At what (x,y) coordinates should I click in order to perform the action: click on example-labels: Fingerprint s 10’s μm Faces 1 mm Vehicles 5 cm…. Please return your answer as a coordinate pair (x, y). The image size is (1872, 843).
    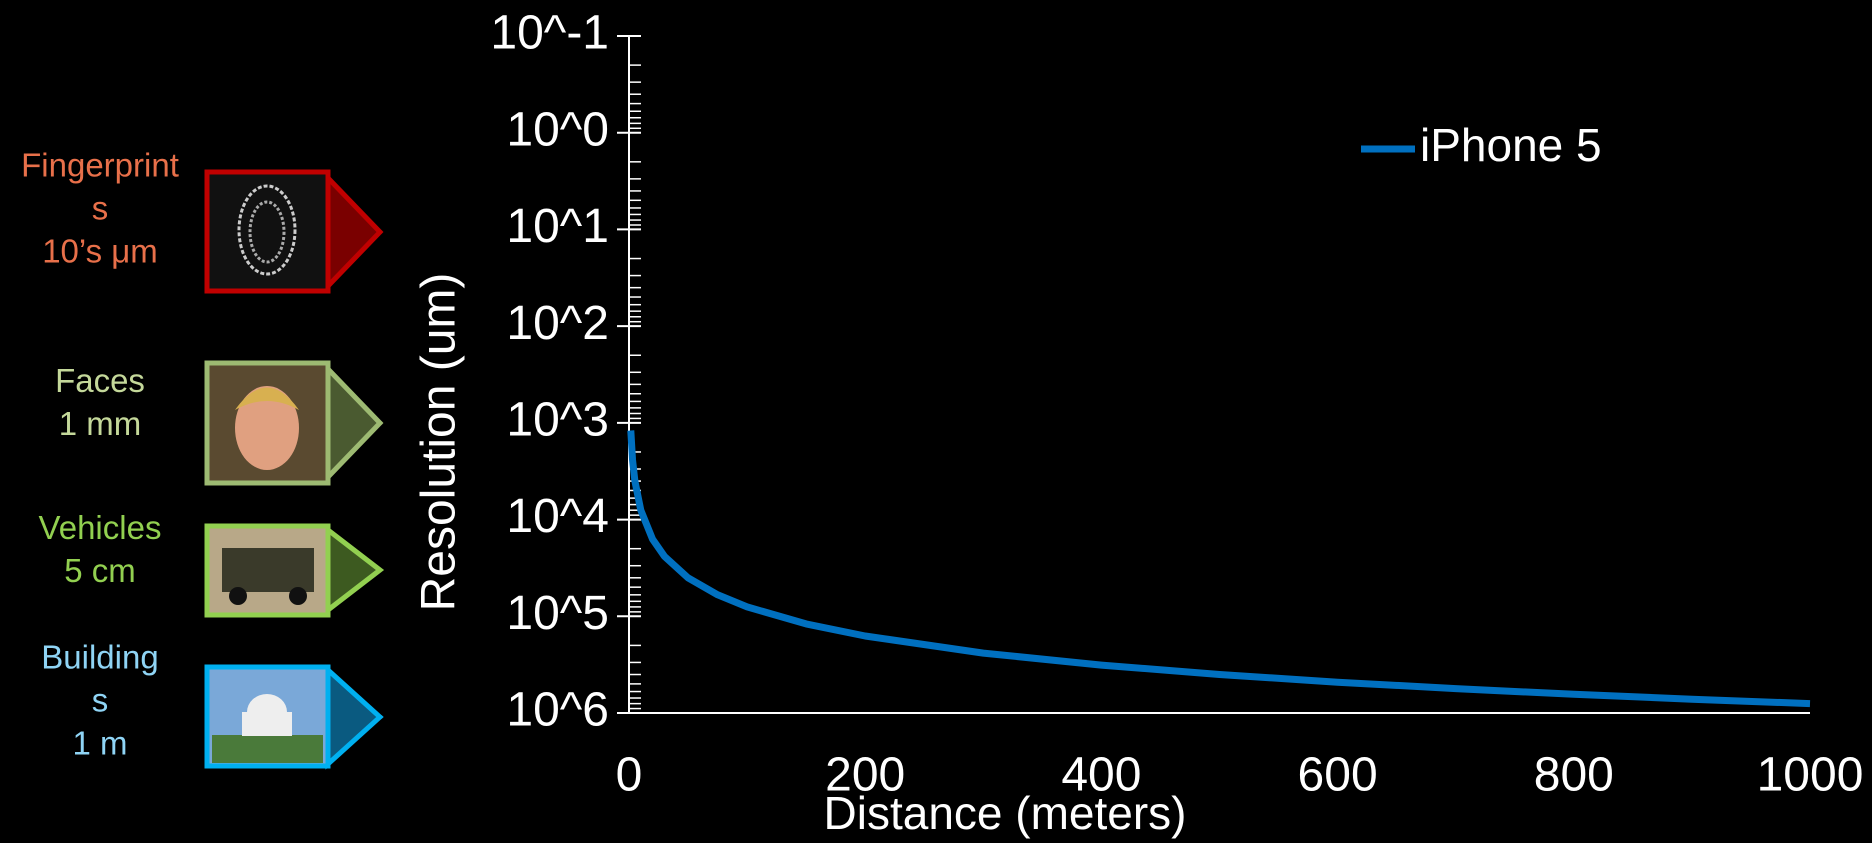
    Looking at the image, I should click on (100, 454).